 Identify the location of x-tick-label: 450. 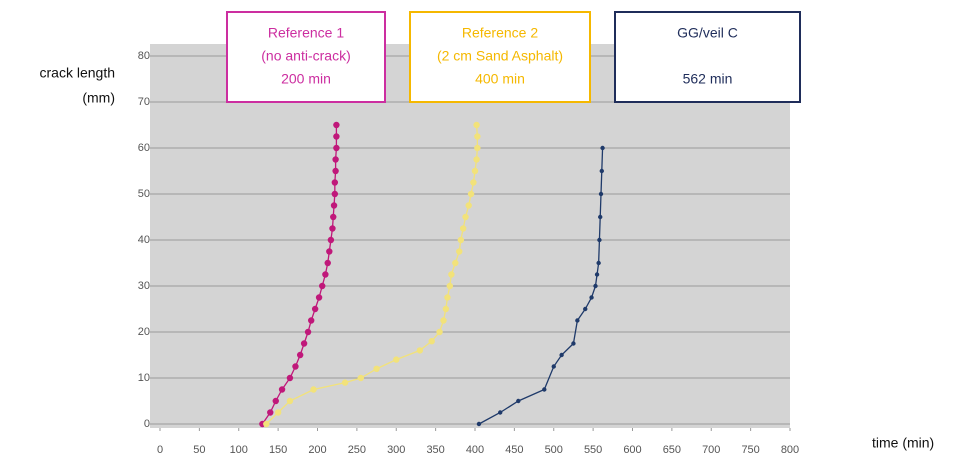
(514, 450).